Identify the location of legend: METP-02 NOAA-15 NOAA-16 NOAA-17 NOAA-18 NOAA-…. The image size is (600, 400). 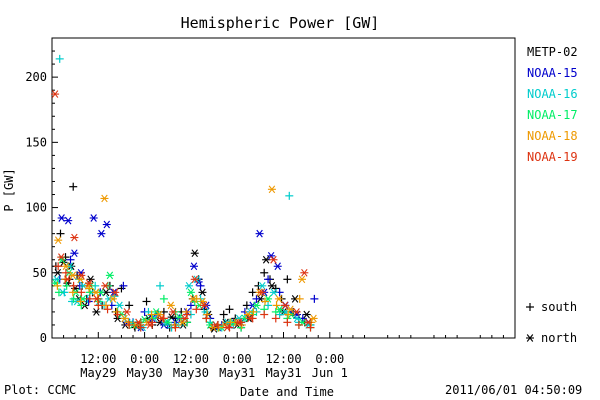
(552, 195).